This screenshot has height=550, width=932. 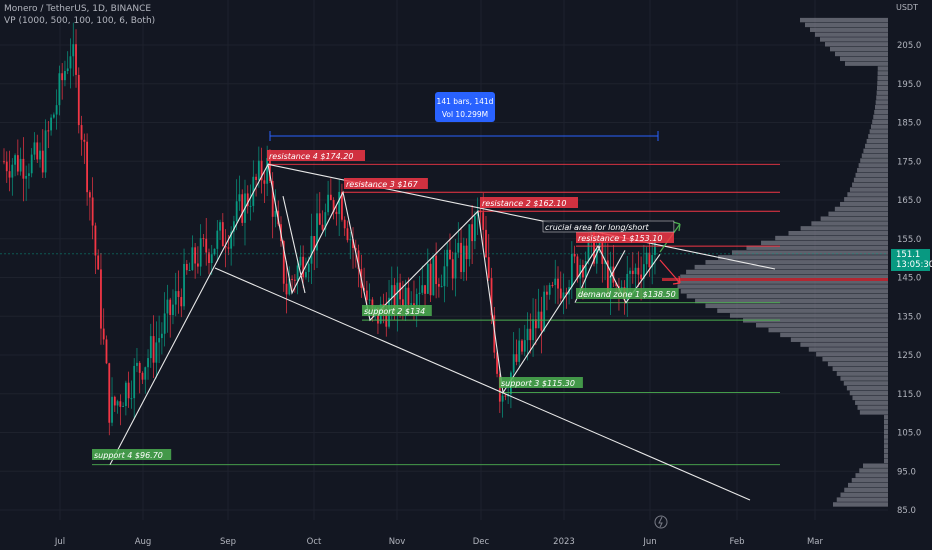 What do you see at coordinates (815, 542) in the screenshot?
I see `time-tick: Mar` at bounding box center [815, 542].